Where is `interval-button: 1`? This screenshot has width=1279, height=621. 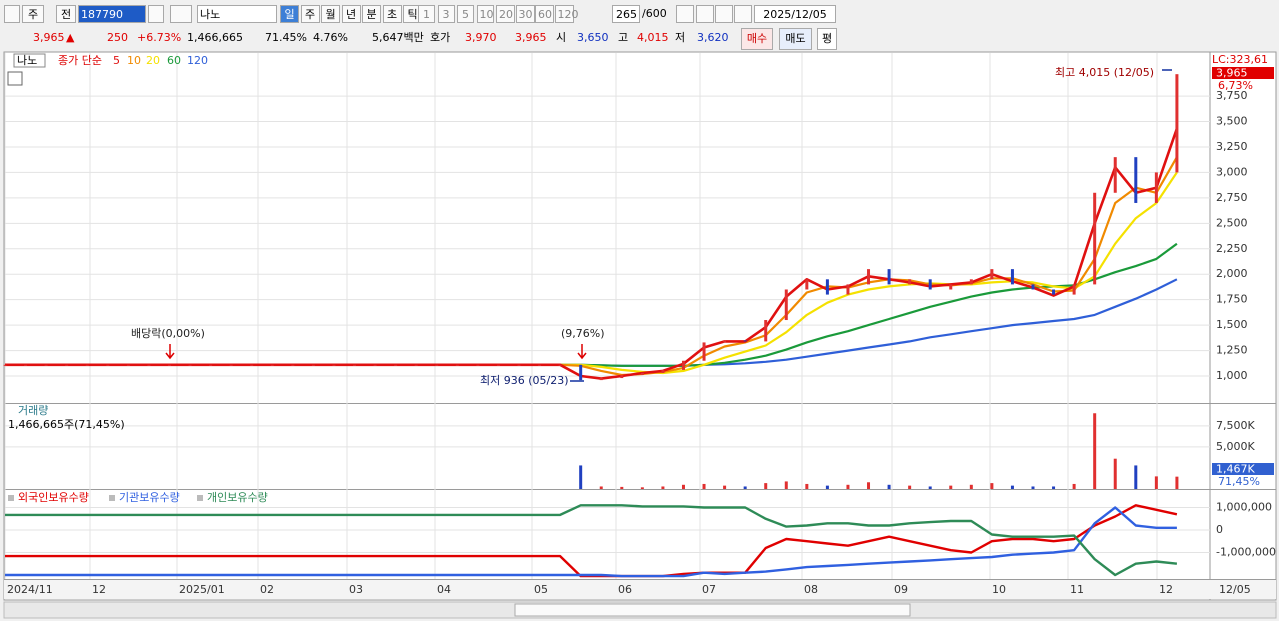 interval-button: 1 is located at coordinates (426, 14).